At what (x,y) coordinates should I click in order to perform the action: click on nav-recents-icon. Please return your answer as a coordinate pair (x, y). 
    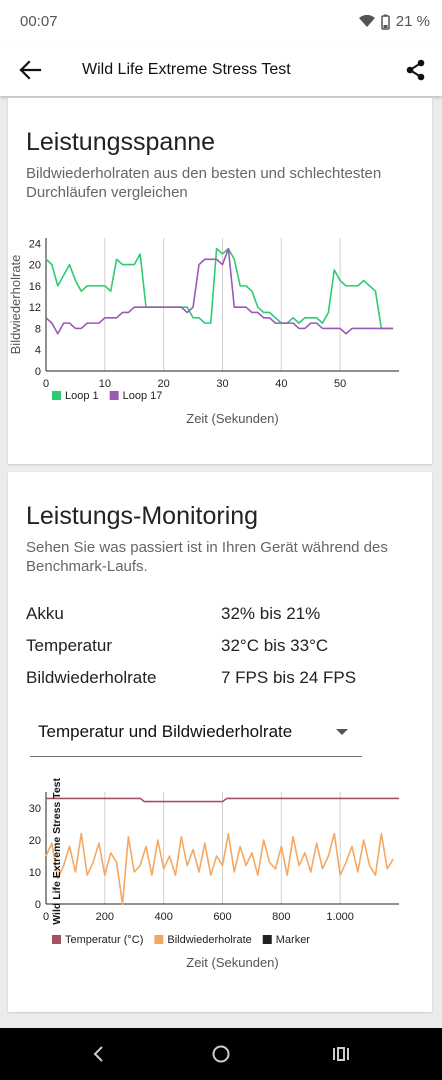
    Looking at the image, I should click on (341, 1054).